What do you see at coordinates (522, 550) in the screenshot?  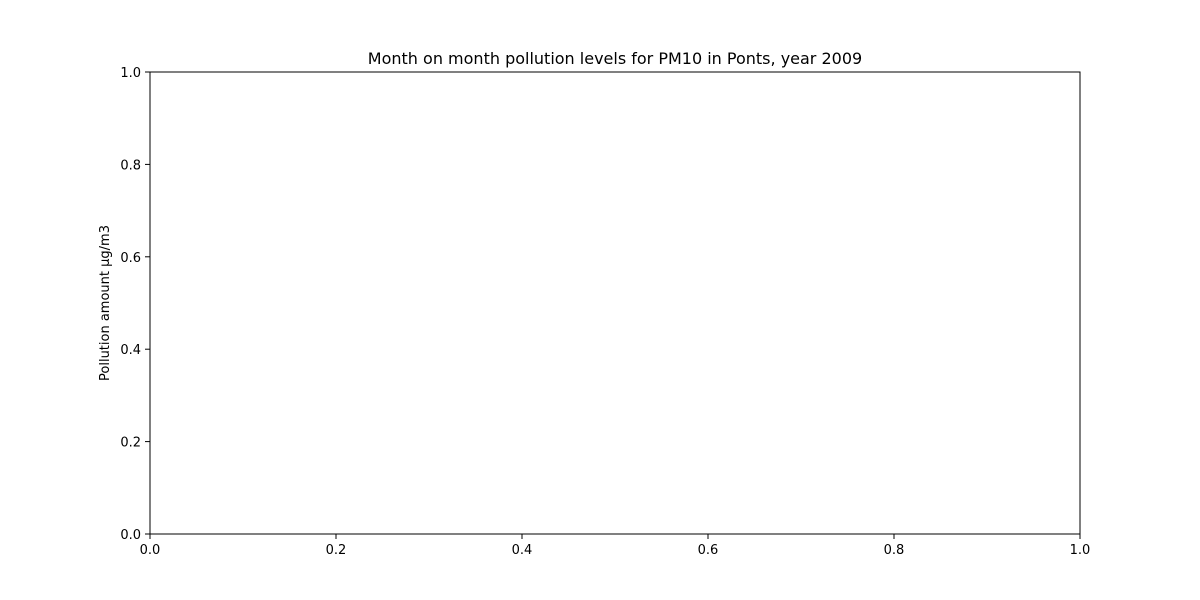 I see `x-tick-label: 0.4` at bounding box center [522, 550].